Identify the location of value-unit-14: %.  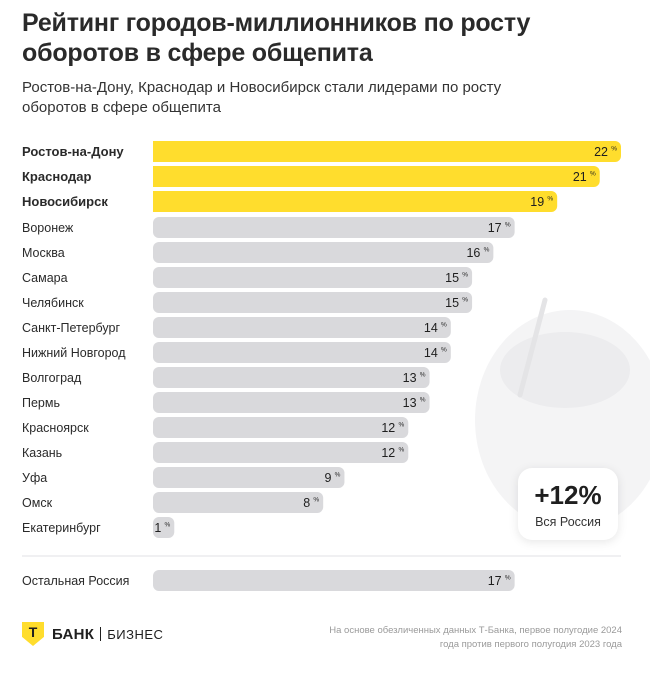
(316, 500).